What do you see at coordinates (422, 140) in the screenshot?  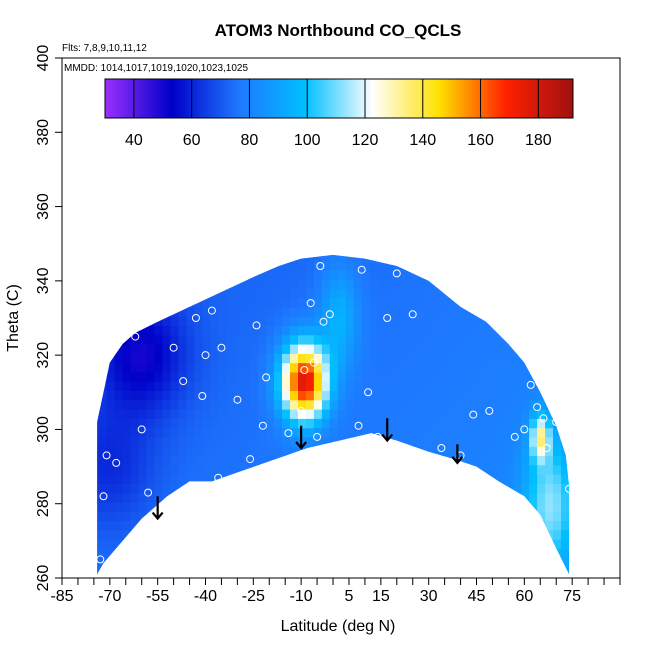 I see `colorbar-tick-label: 140` at bounding box center [422, 140].